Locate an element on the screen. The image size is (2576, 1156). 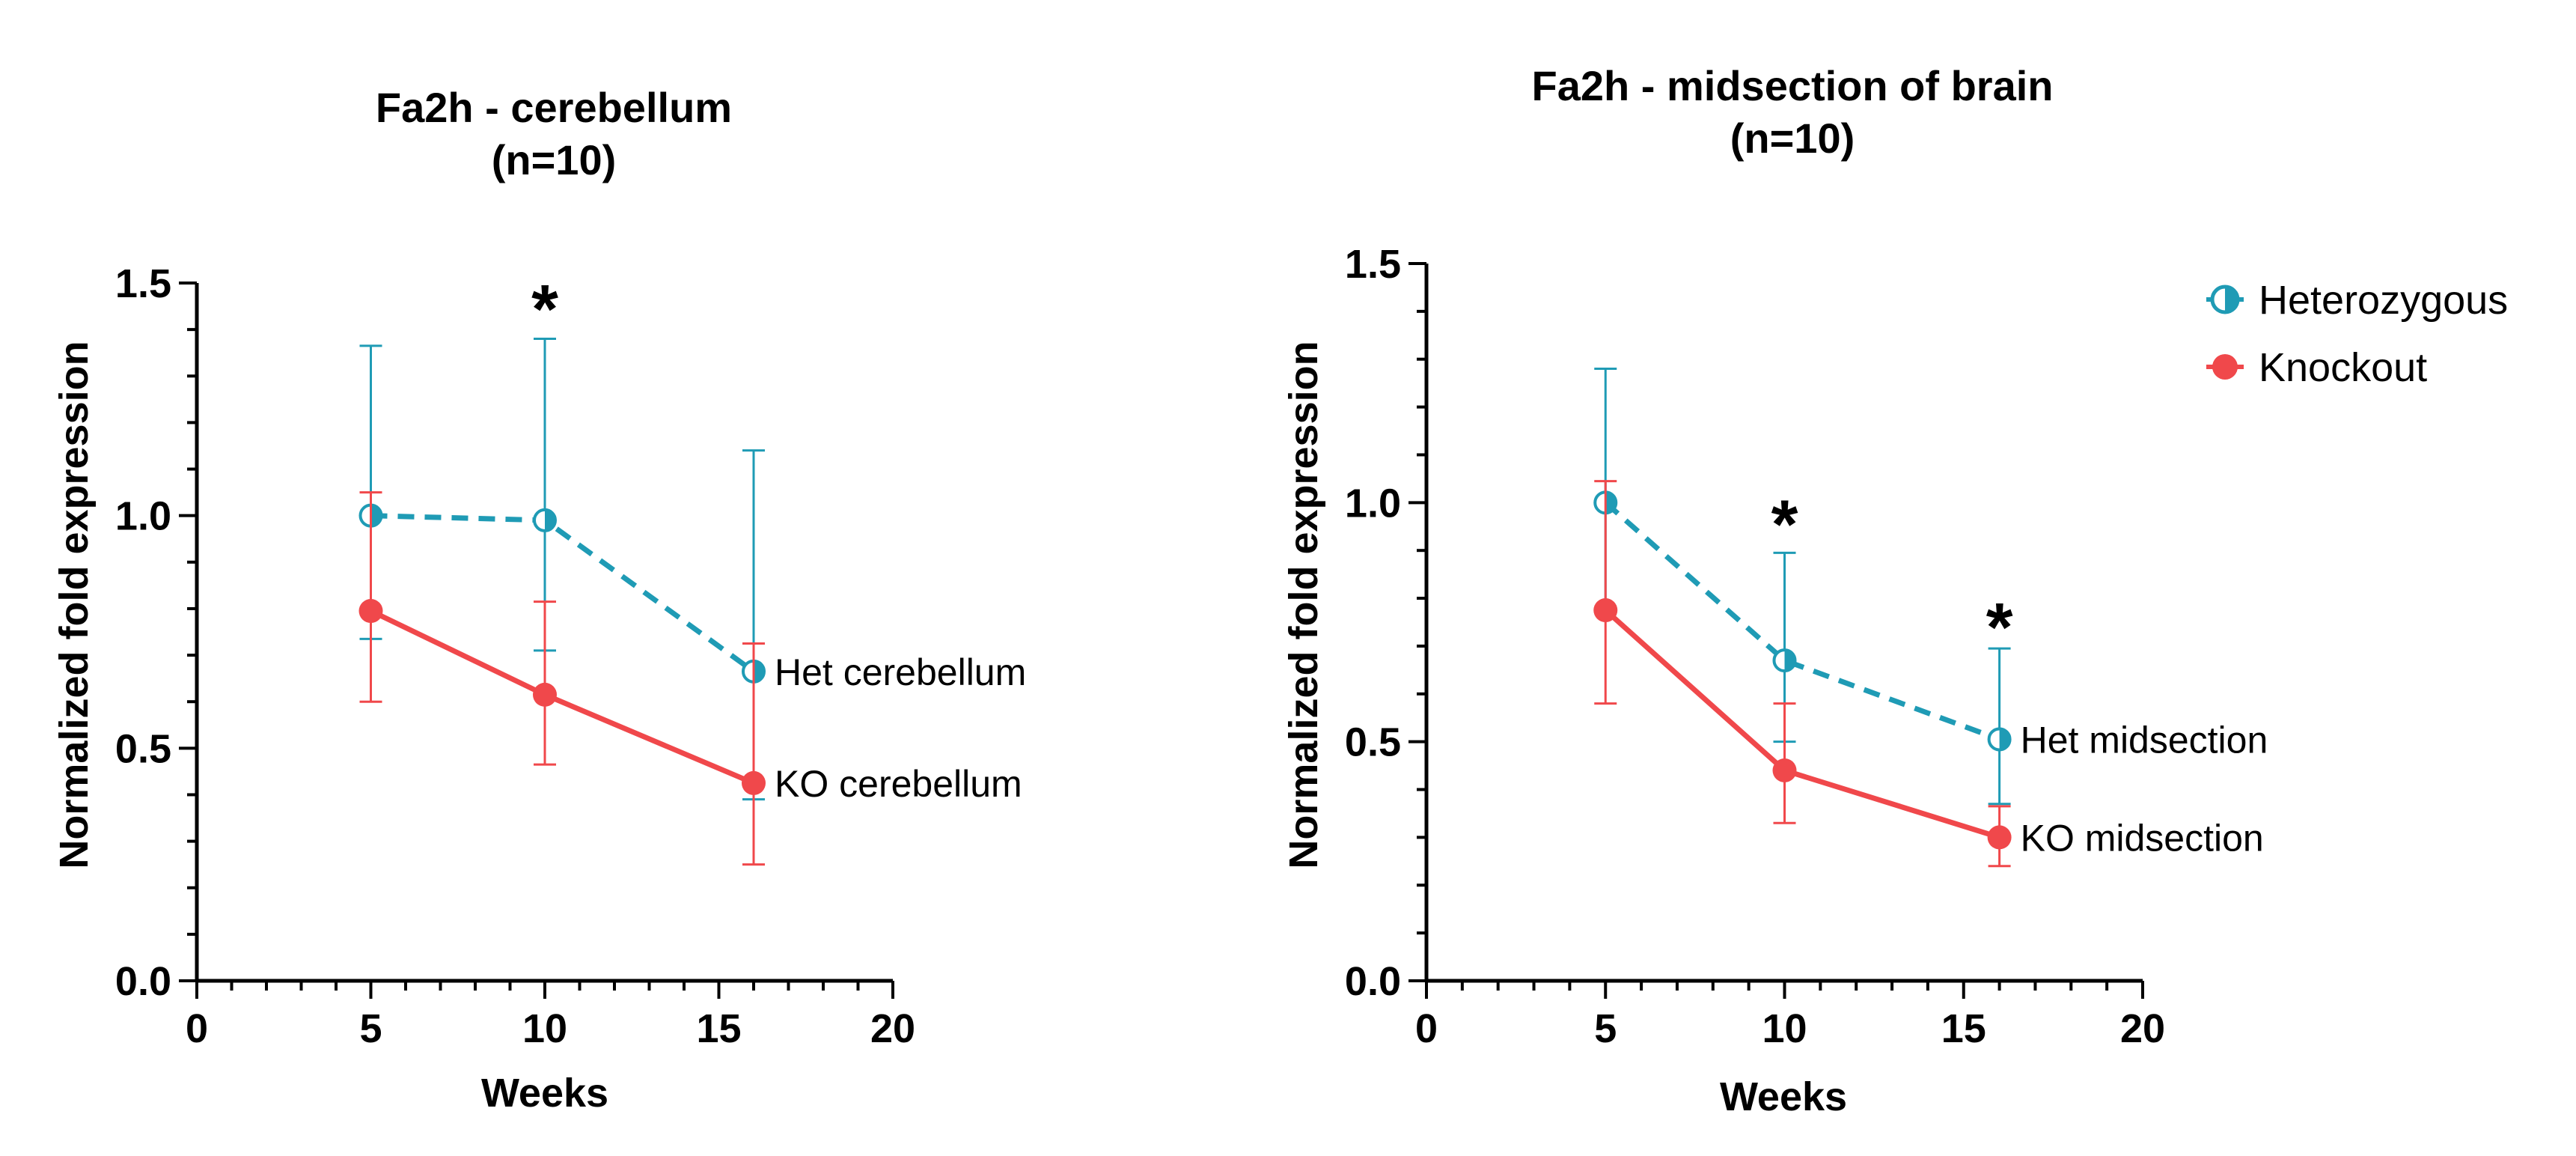
series-het: Het cerebellum is located at coordinates (692, 569).